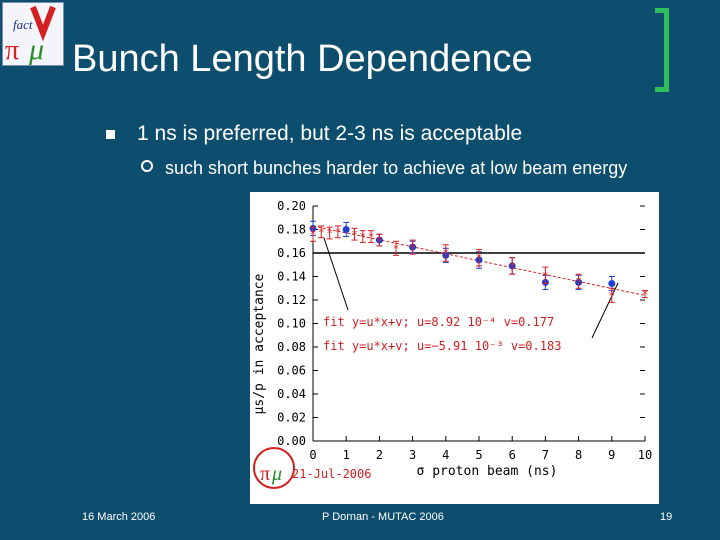 This screenshot has height=540, width=720. I want to click on x-axis-label: σ proton beam (ns), so click(487, 471).